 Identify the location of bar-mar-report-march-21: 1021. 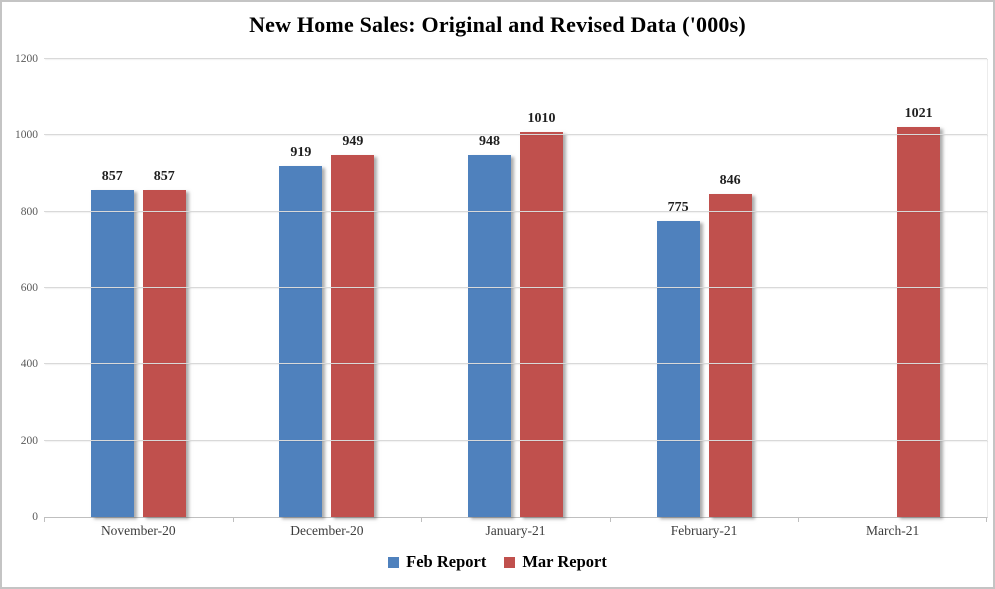
(919, 311).